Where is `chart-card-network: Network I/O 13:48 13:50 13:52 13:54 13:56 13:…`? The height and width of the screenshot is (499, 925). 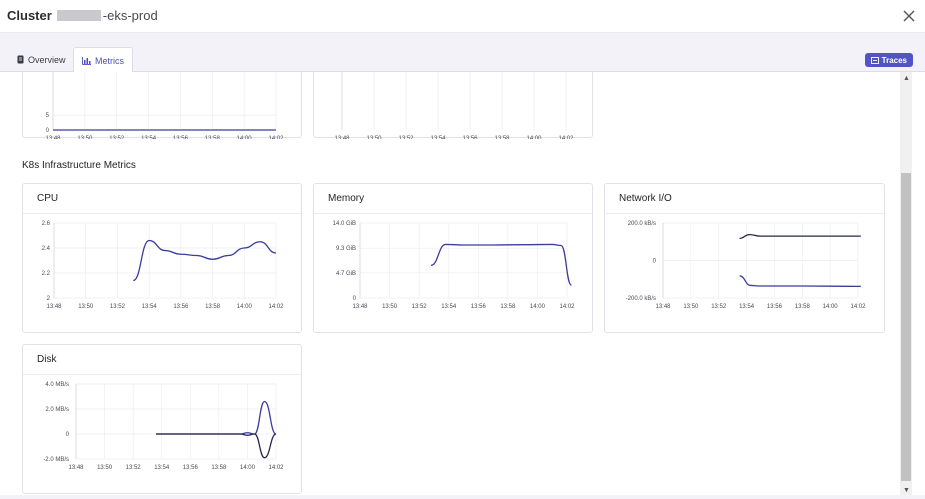
chart-card-network: Network I/O 13:48 13:50 13:52 13:54 13:56 13:… is located at coordinates (744, 258).